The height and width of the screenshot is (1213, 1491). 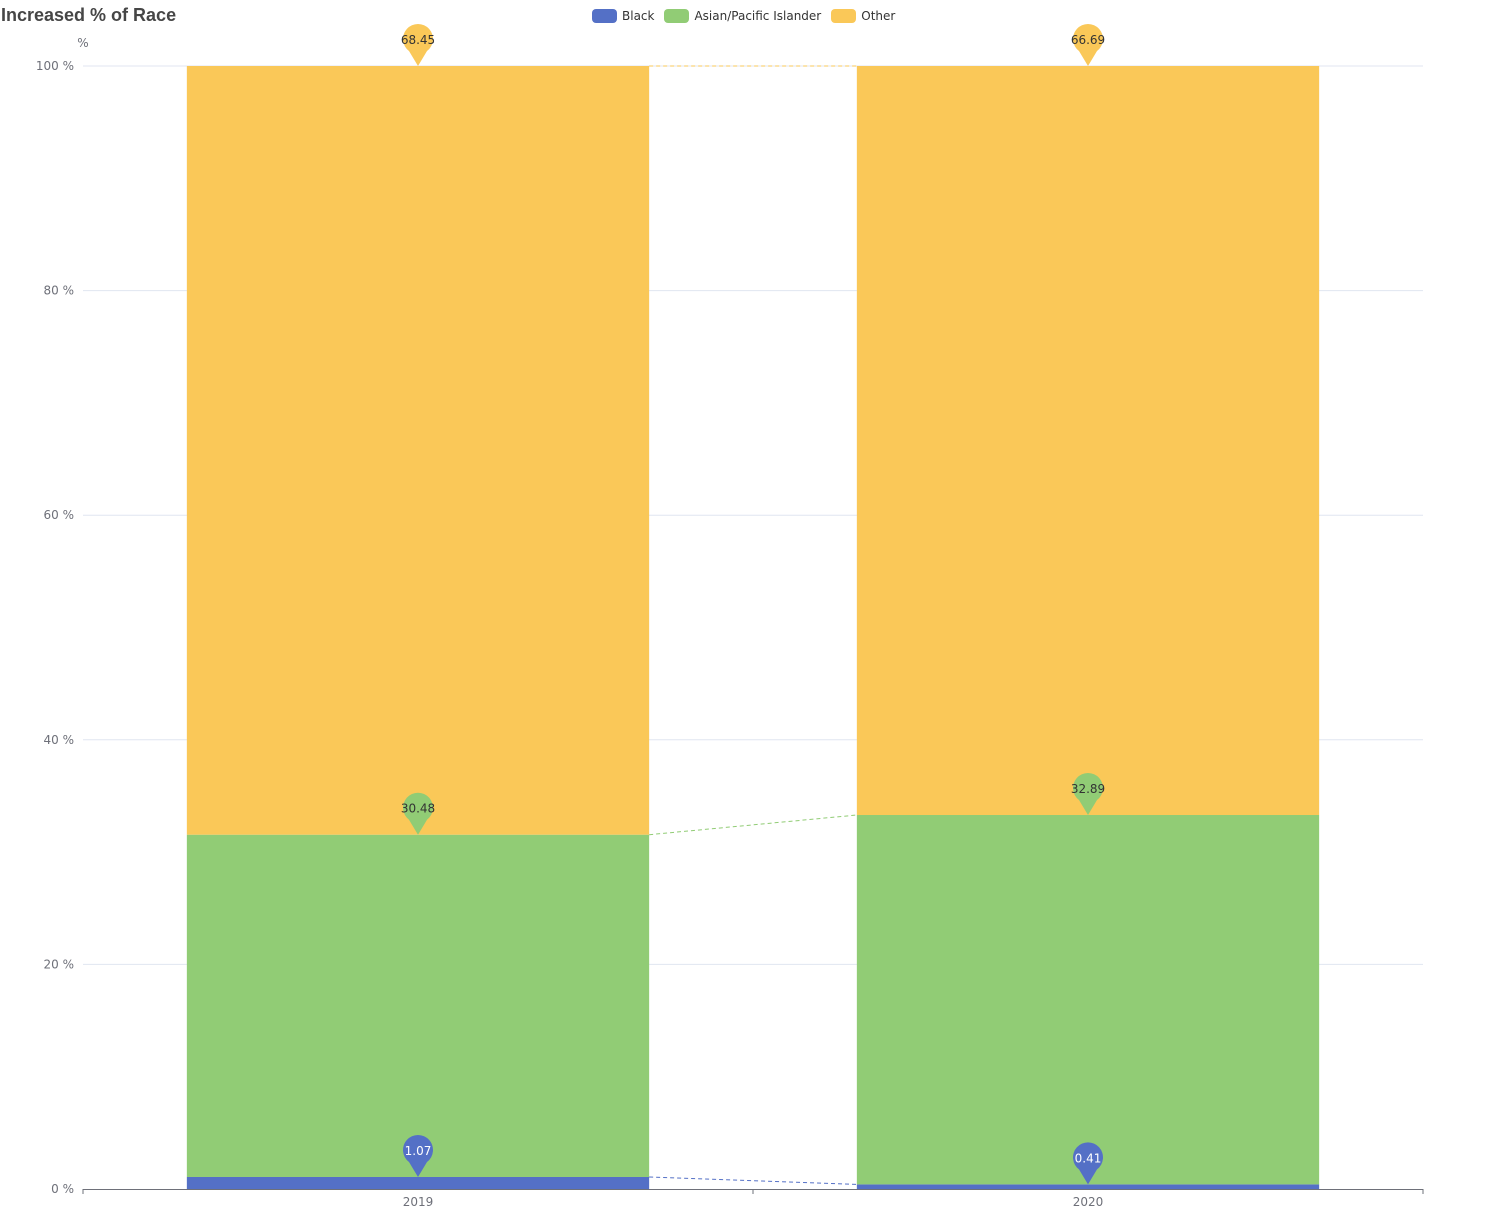 I want to click on legend-item-black: Black, so click(x=623, y=16).